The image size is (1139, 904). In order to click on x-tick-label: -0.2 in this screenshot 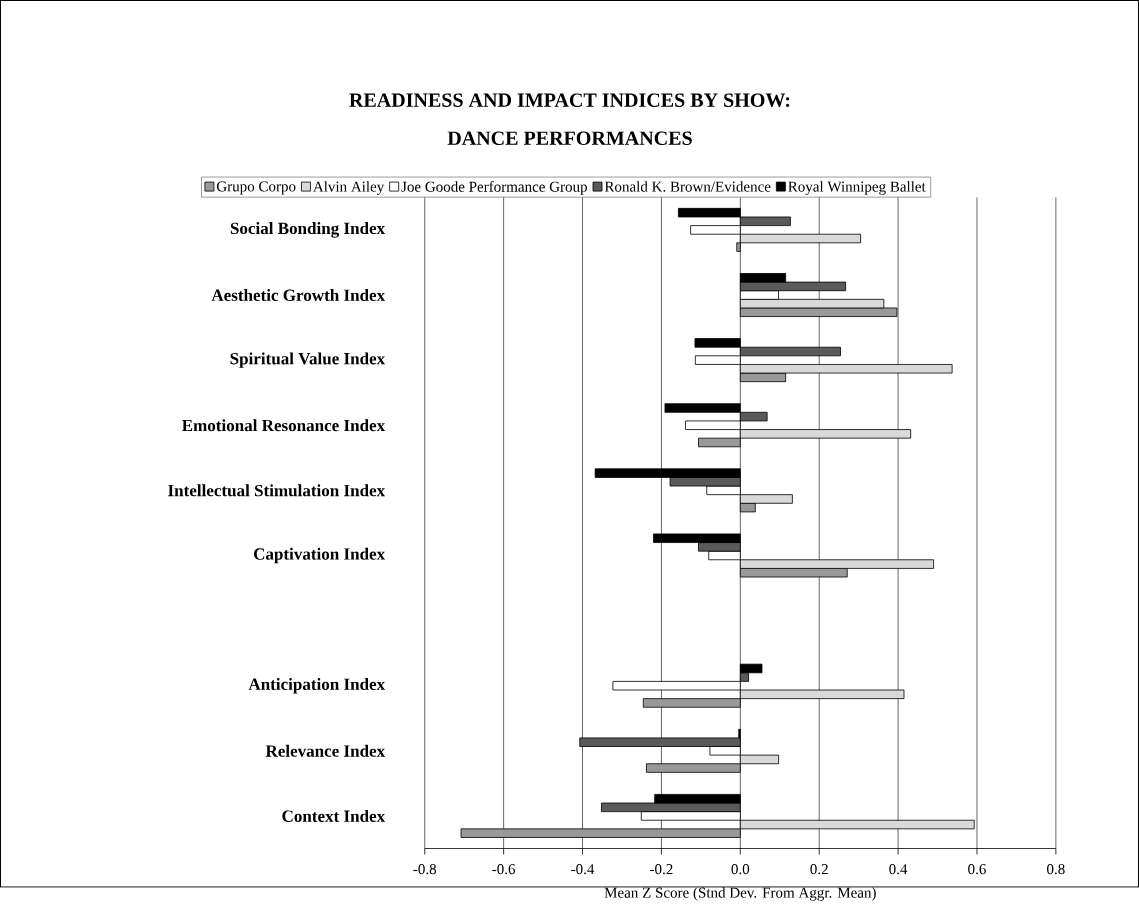, I will do `click(661, 869)`.